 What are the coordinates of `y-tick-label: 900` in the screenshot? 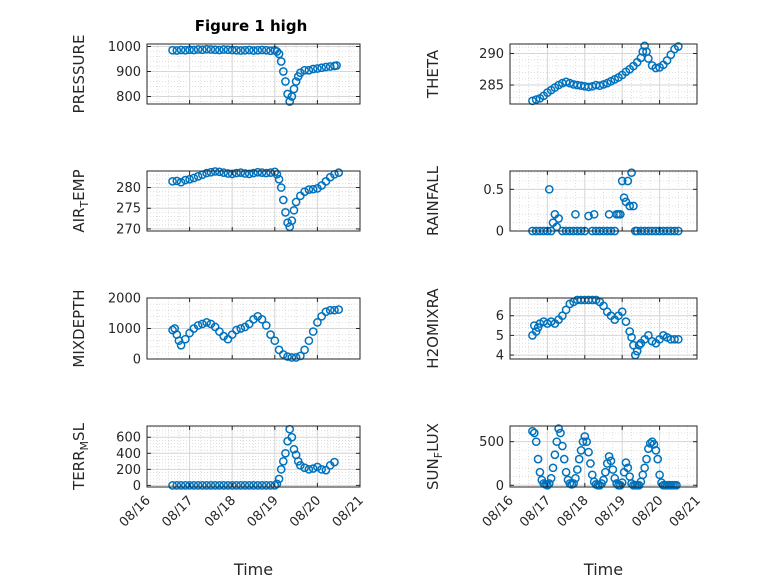 It's located at (128, 72).